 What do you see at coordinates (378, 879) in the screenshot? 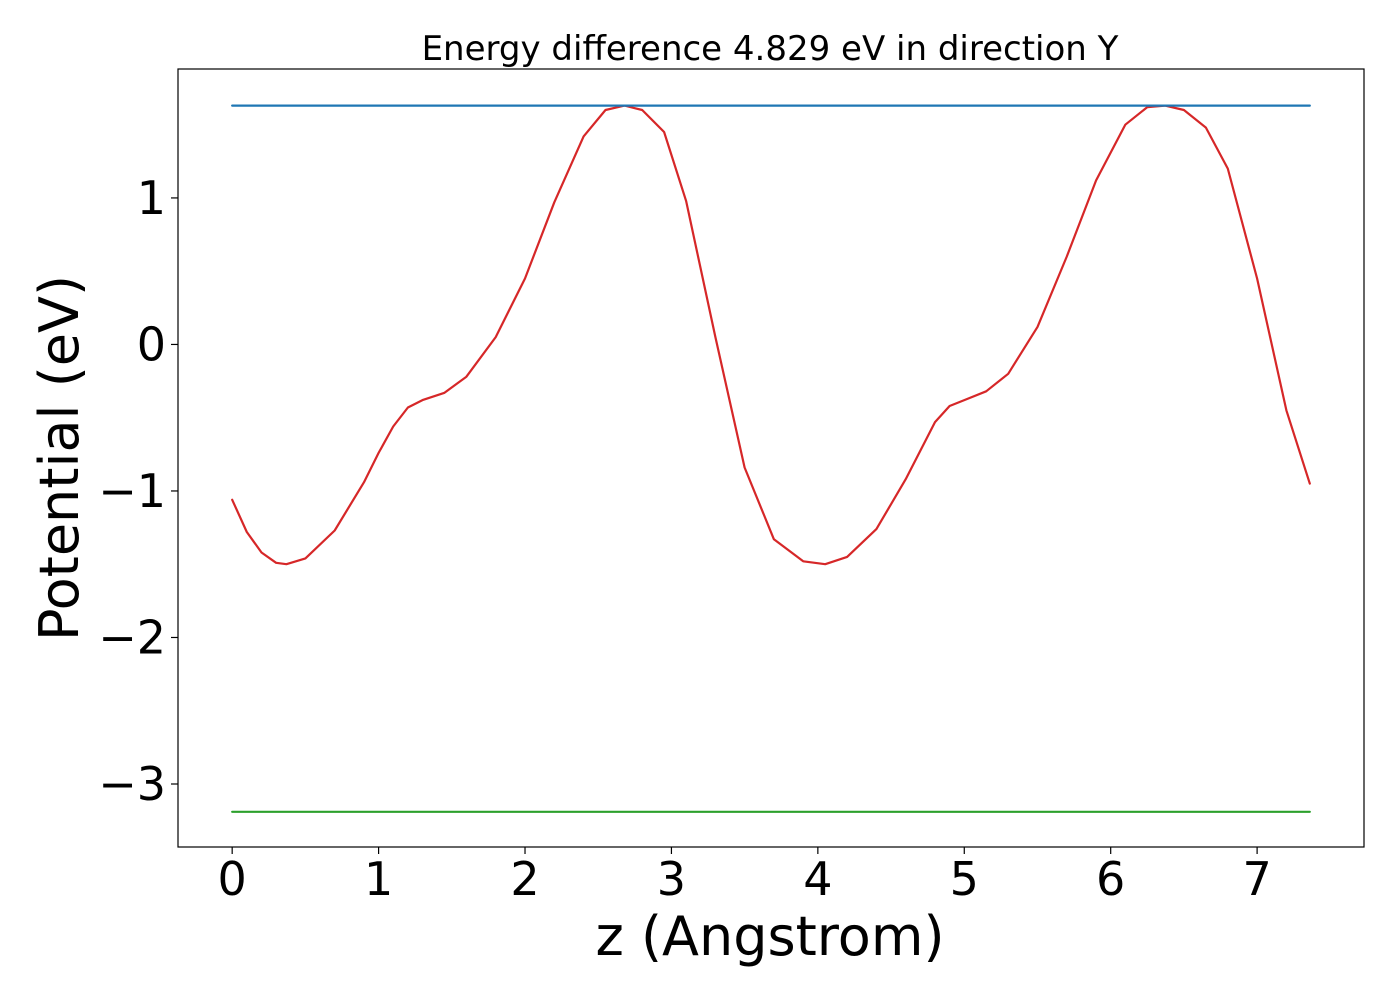
I see `x-tick-label: 1` at bounding box center [378, 879].